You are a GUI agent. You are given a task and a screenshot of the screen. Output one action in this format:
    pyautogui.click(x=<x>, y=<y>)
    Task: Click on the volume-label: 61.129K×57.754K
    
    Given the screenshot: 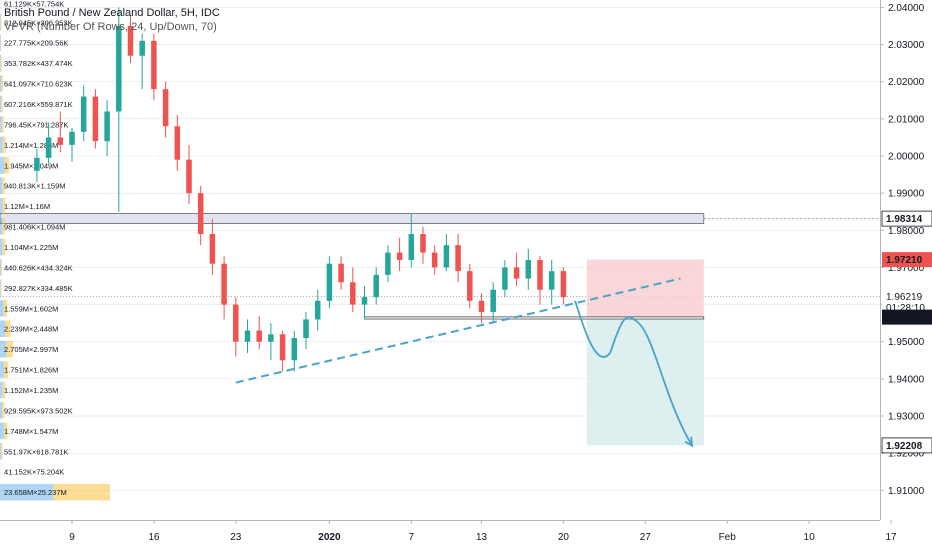 What is the action you would take?
    pyautogui.click(x=34, y=4)
    